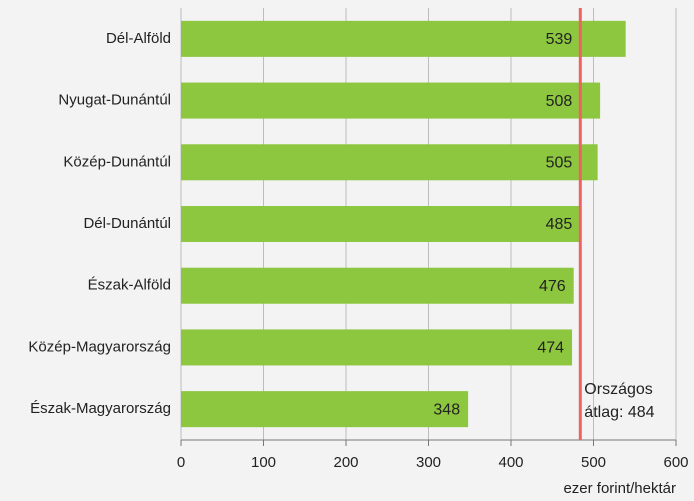 The image size is (694, 501). Describe the element at coordinates (100, 408) in the screenshot. I see `y-tick-label: Észak-Magyarország` at that location.